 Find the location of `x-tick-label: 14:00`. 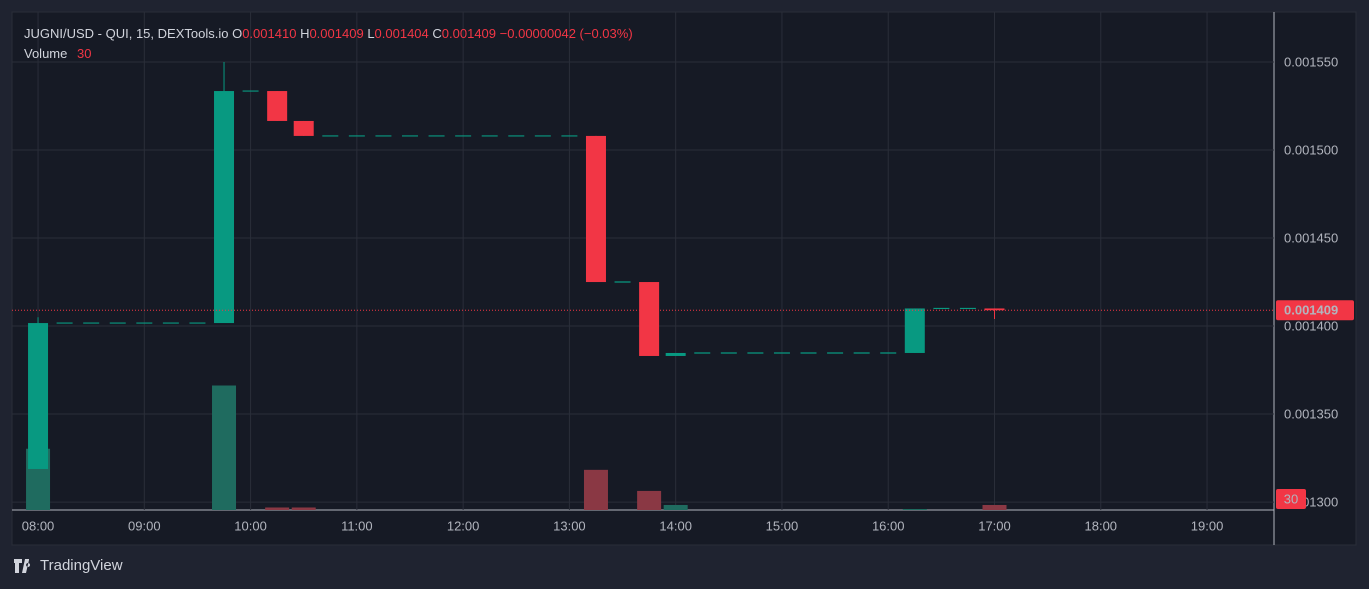

x-tick-label: 14:00 is located at coordinates (675, 525).